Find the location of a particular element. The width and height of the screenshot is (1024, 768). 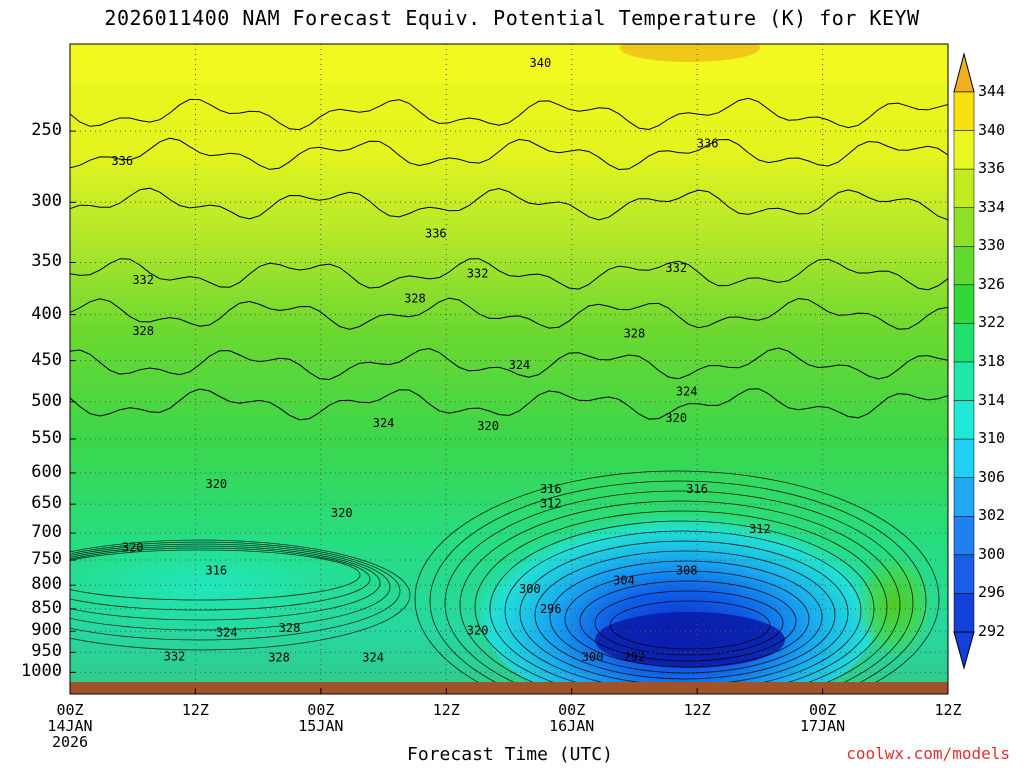

y-tick-label: 550 is located at coordinates (46, 437).